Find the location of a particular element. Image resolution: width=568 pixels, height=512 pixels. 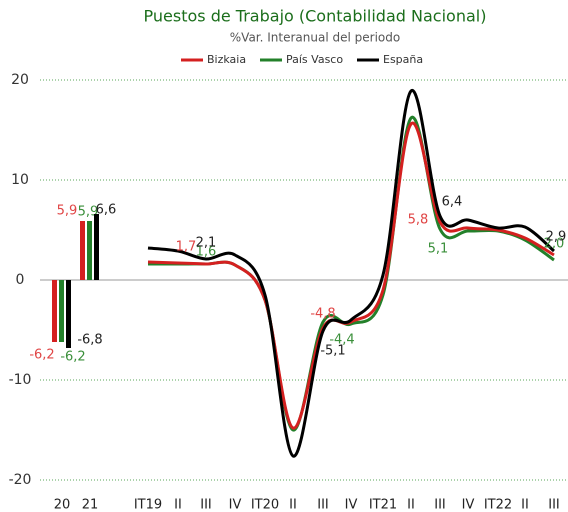

legend-label: País Vasco is located at coordinates (314, 59).